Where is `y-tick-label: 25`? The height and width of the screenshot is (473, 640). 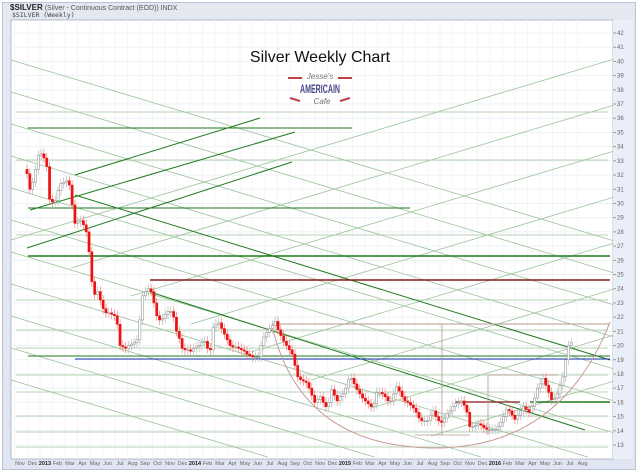 y-tick-label: 25 is located at coordinates (620, 276).